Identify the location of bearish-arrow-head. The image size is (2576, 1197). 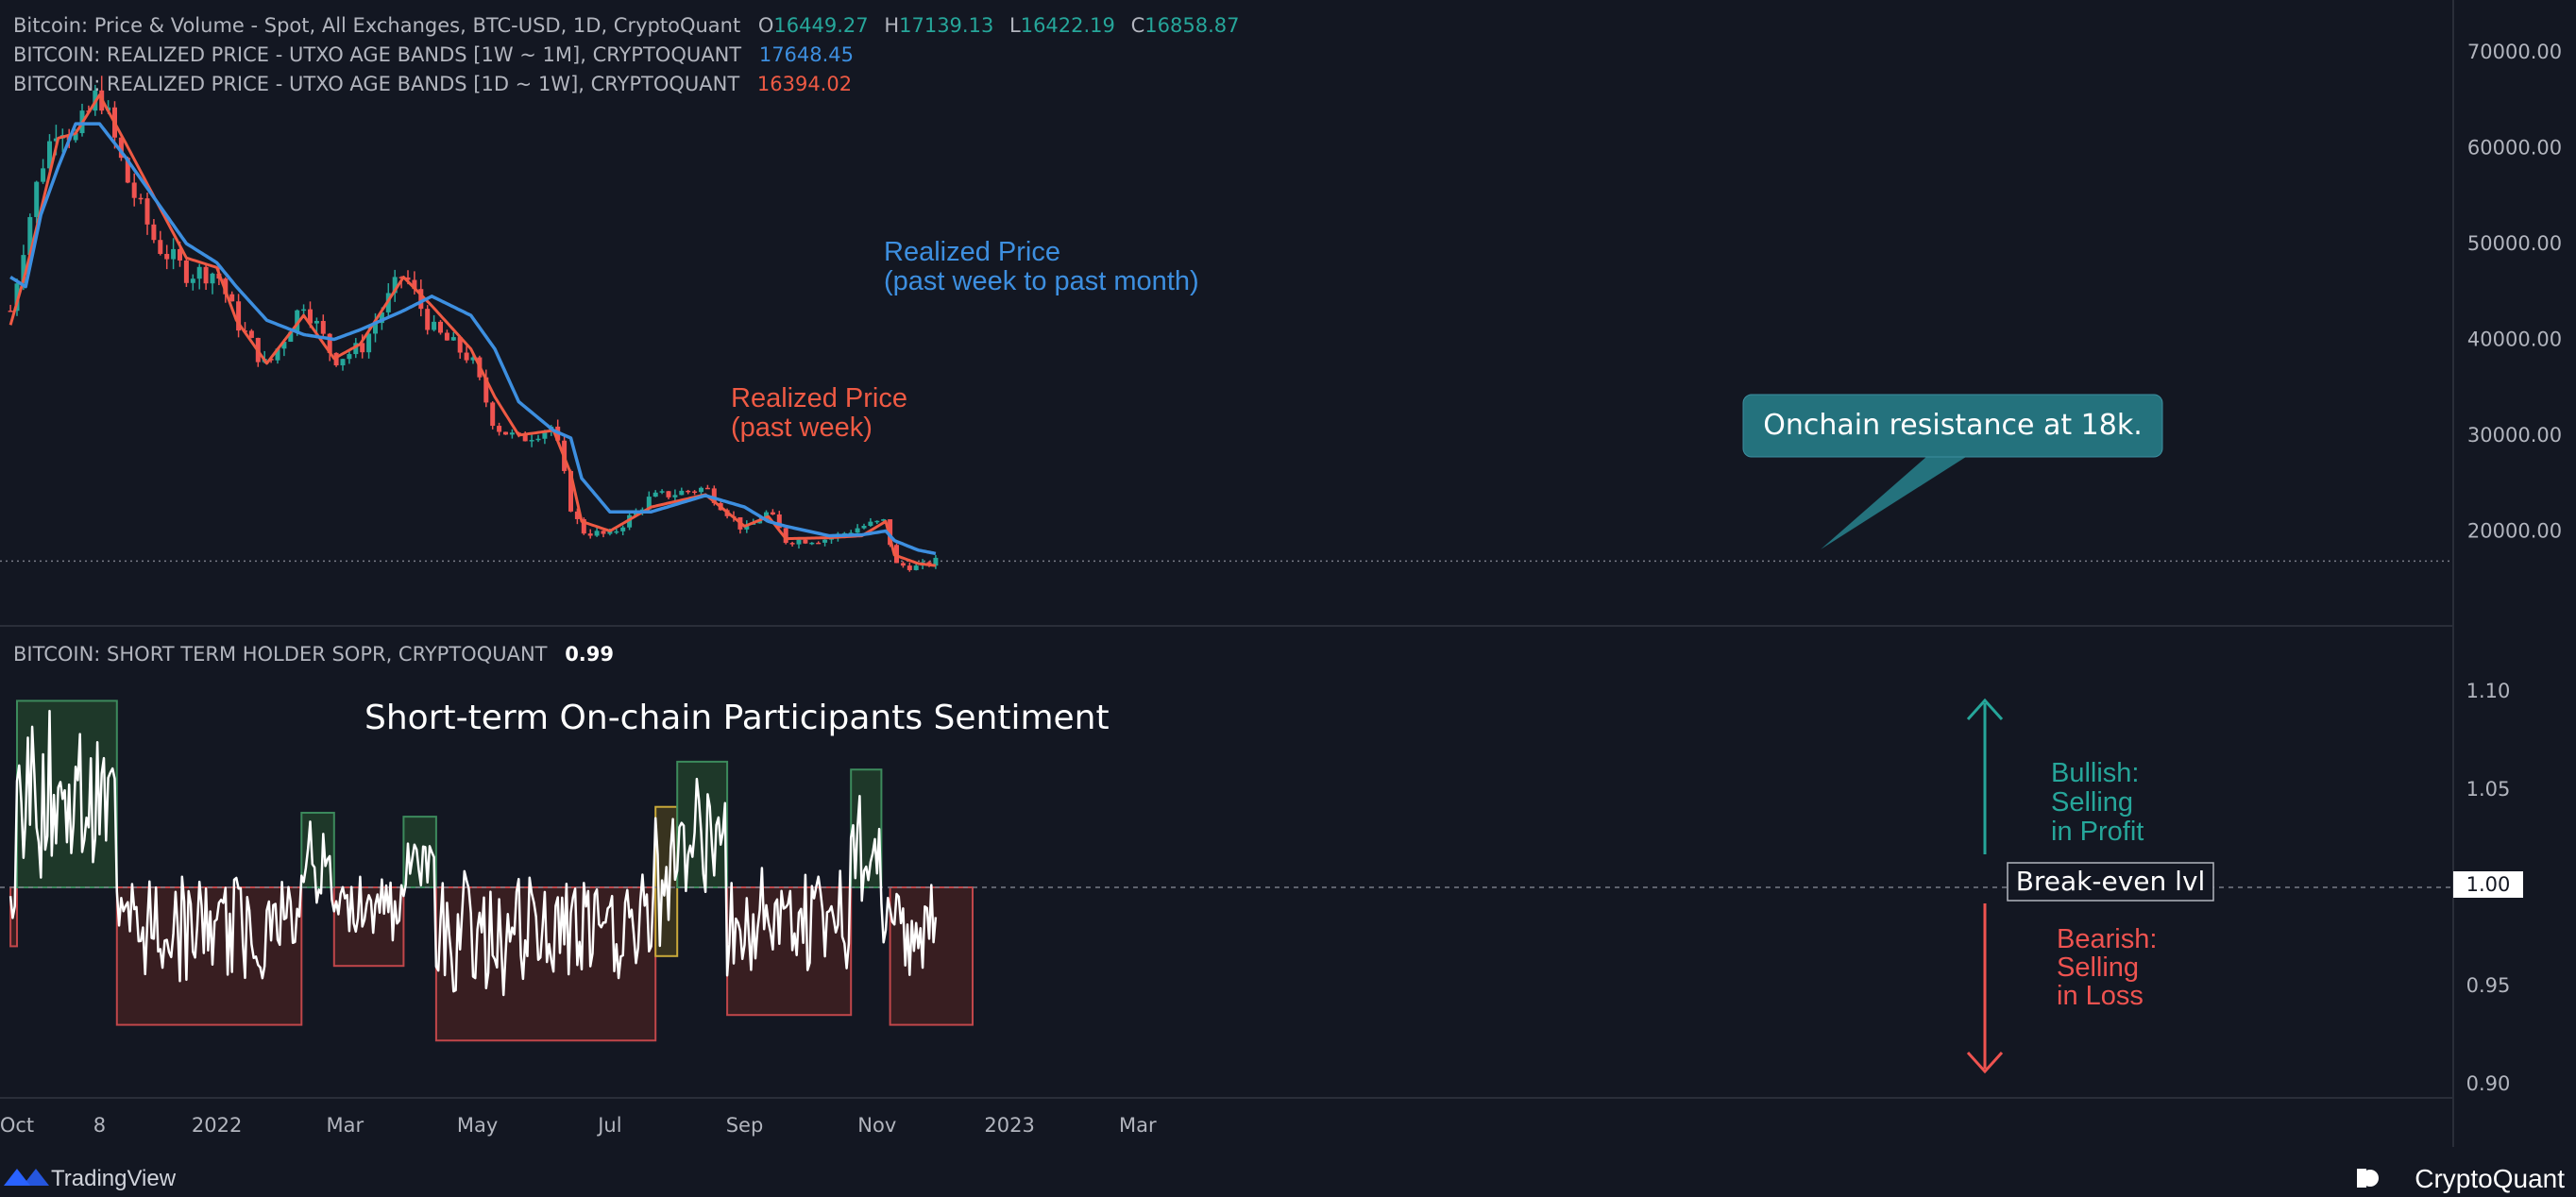
(1985, 1062).